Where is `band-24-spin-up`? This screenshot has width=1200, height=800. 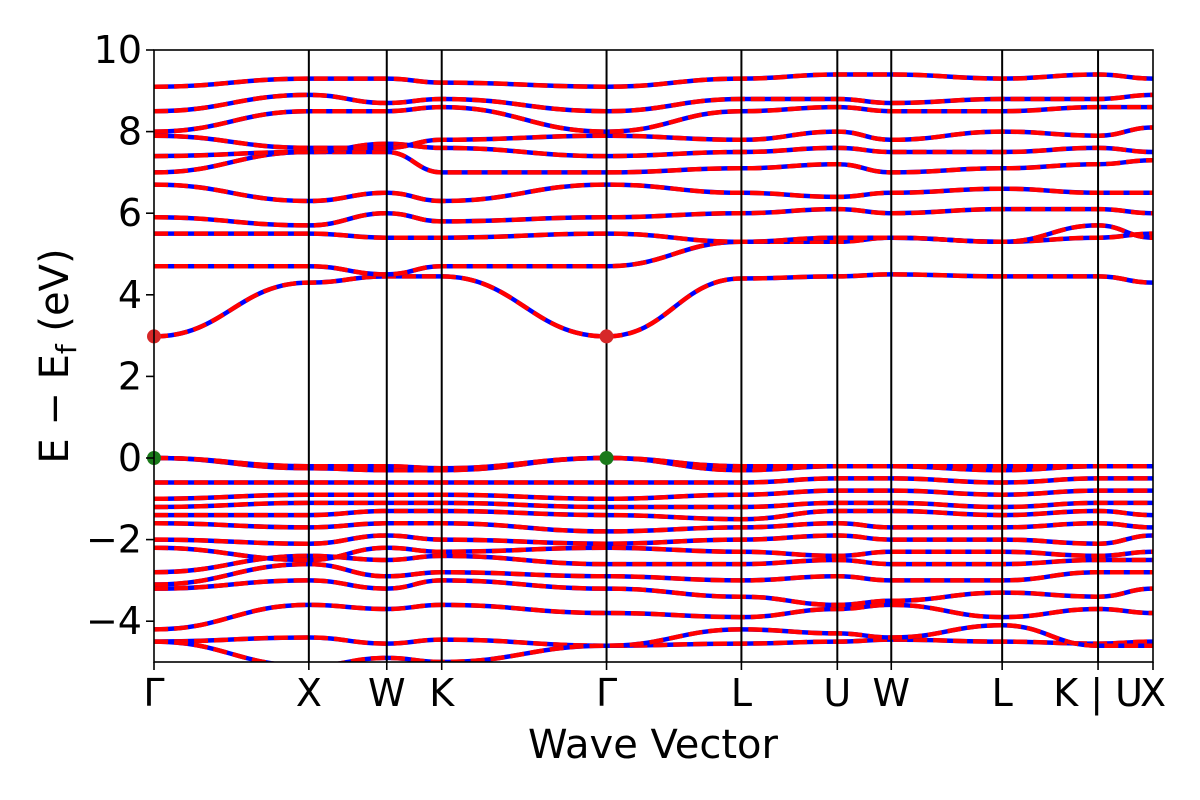
band-24-spin-up is located at coordinates (653, 103).